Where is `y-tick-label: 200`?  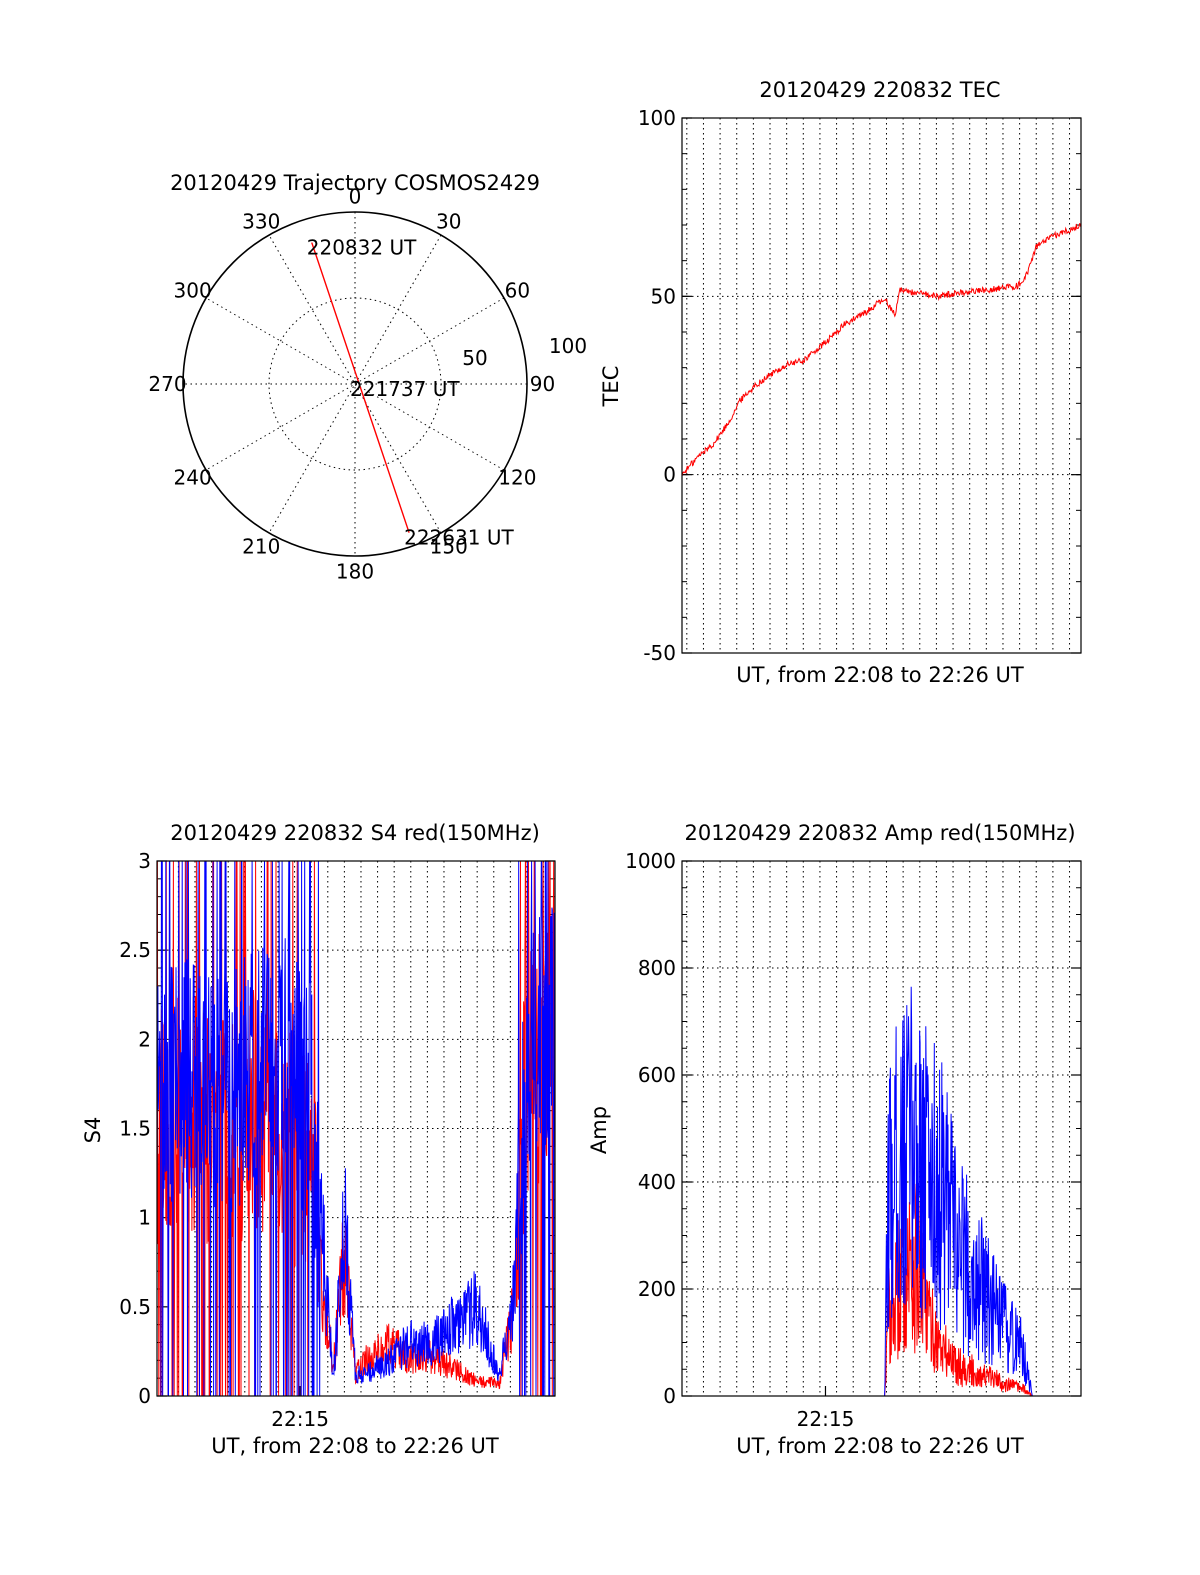 y-tick-label: 200 is located at coordinates (657, 1289).